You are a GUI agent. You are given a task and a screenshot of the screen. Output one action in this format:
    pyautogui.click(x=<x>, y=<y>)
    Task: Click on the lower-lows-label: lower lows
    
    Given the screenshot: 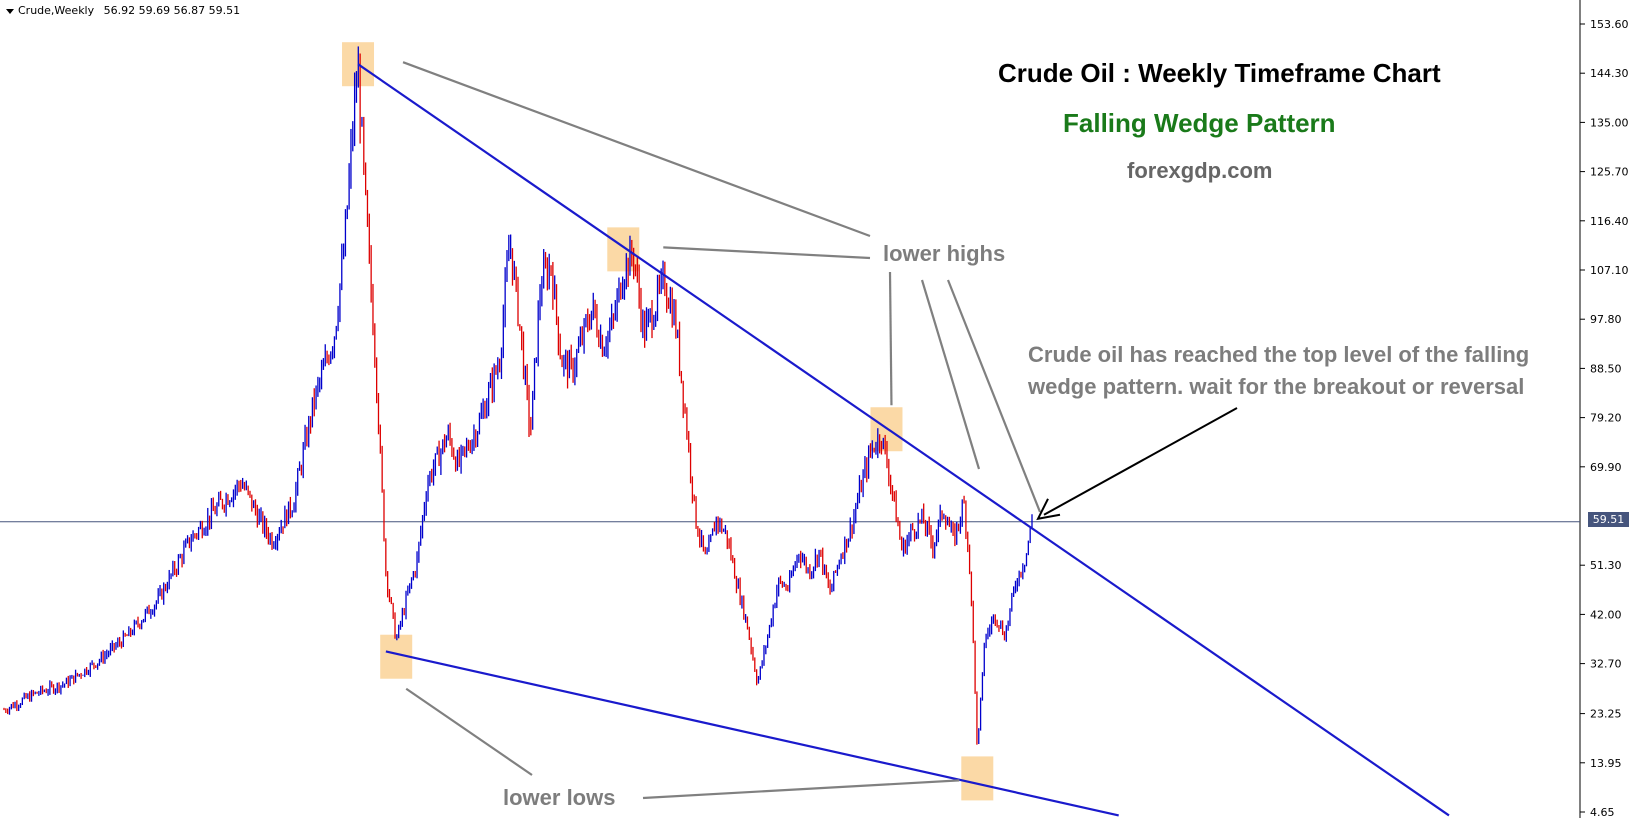 What is the action you would take?
    pyautogui.click(x=559, y=797)
    